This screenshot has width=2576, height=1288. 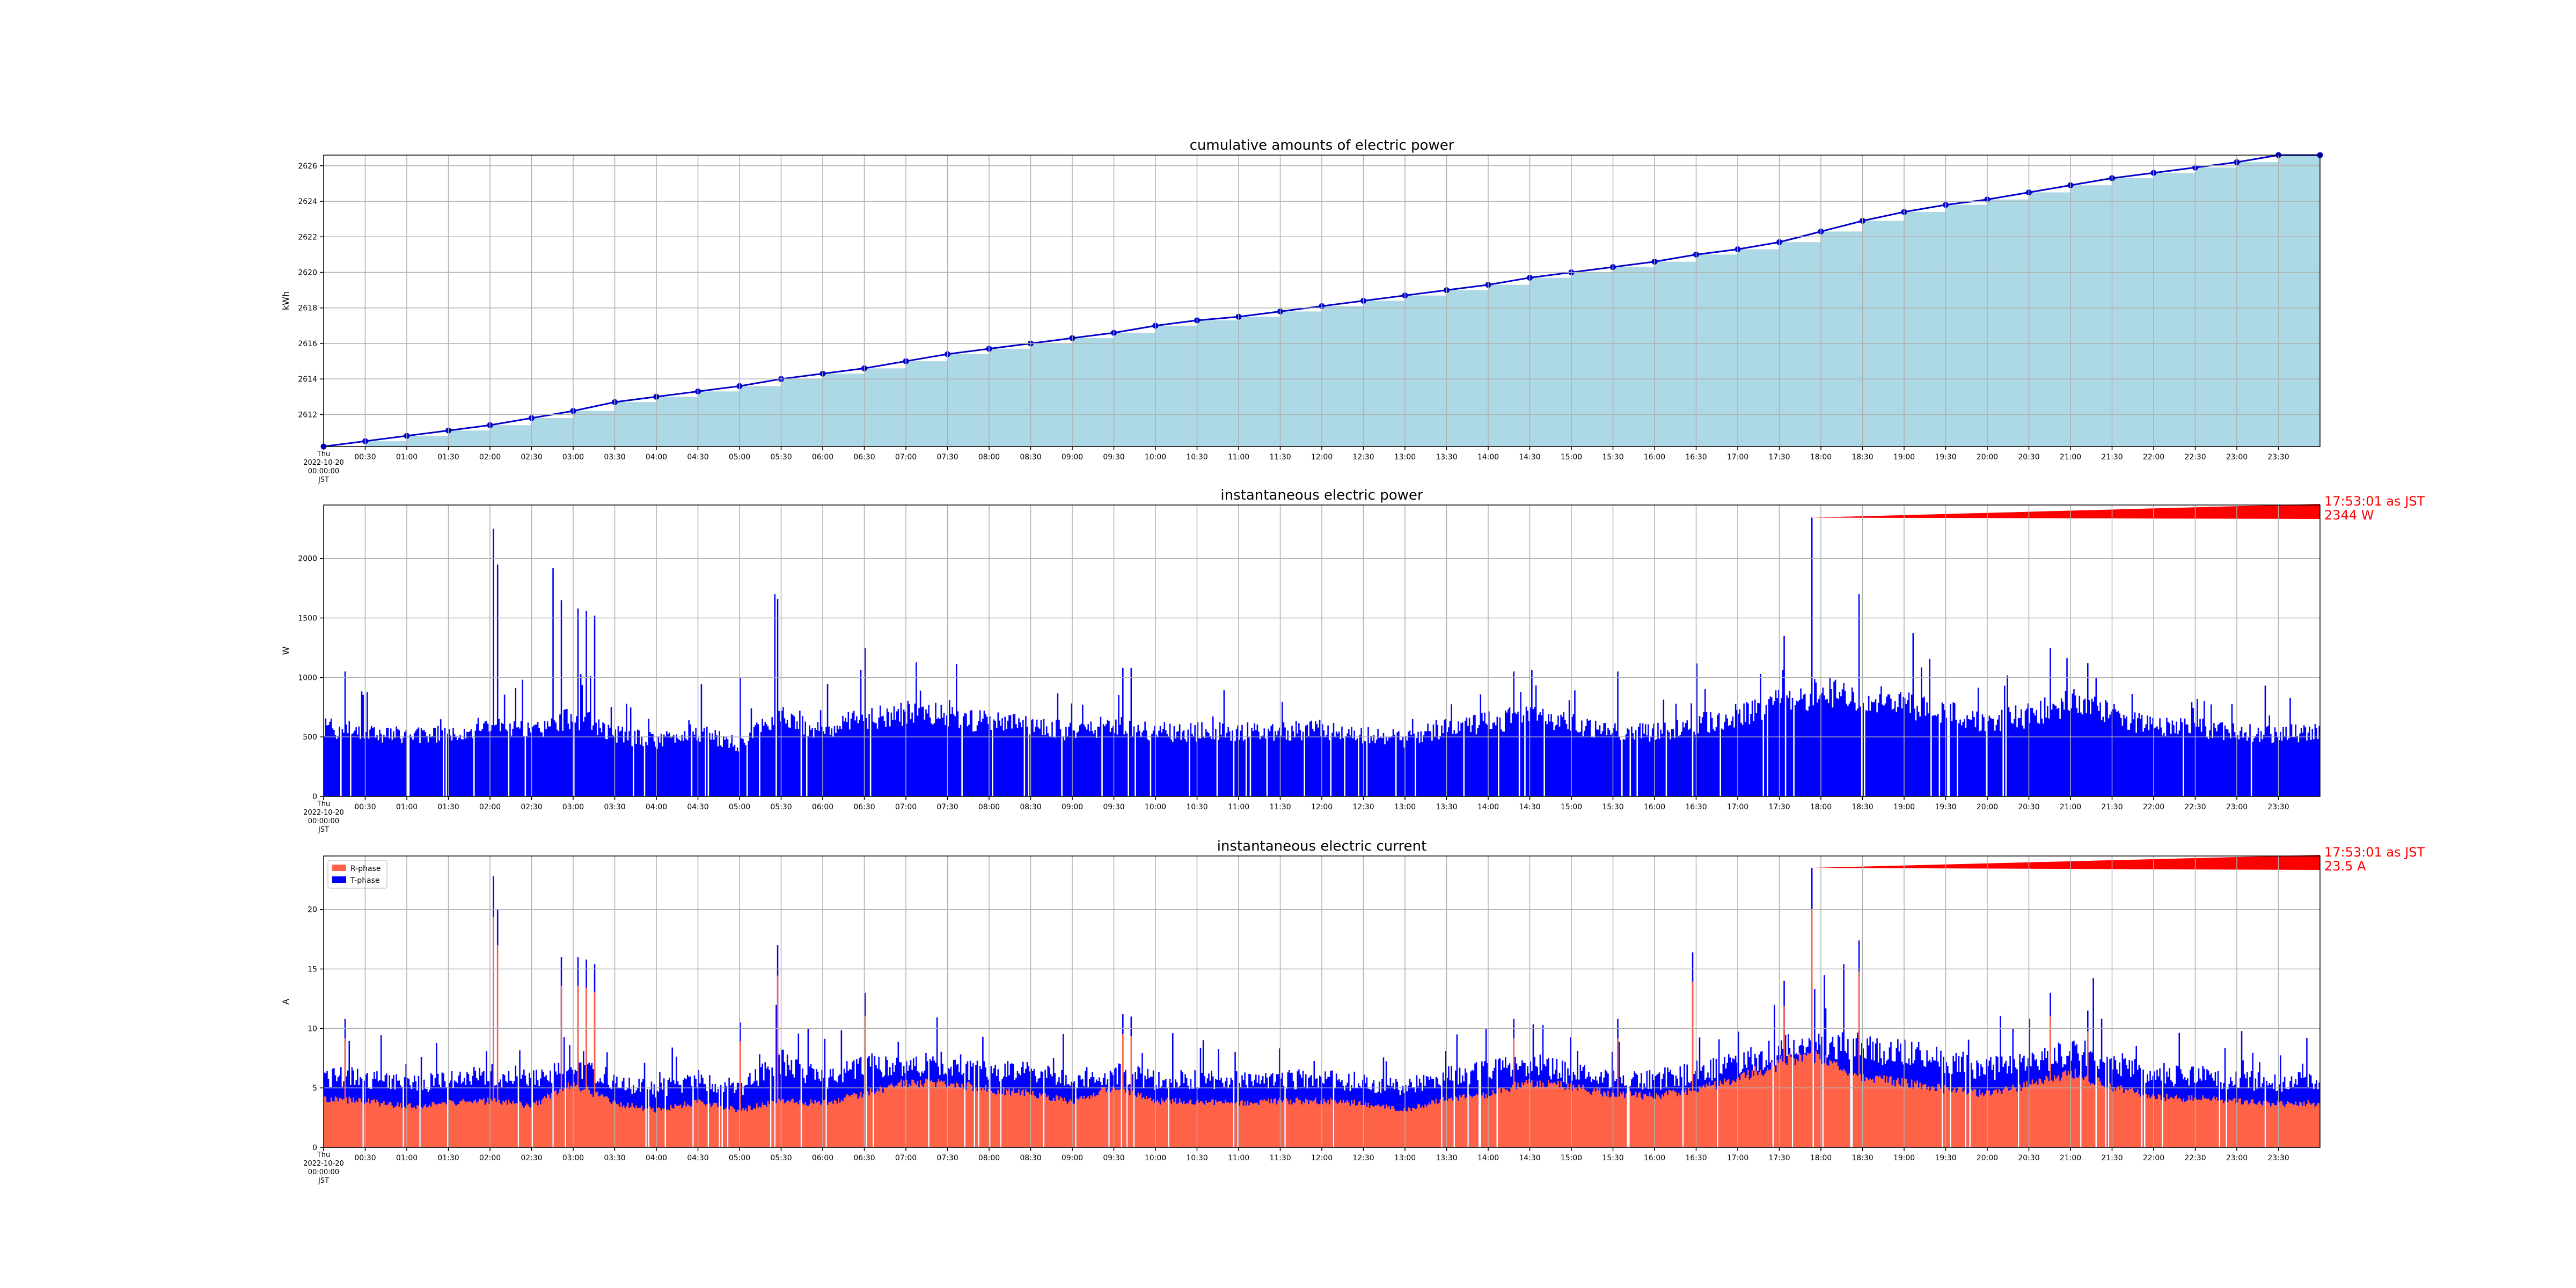 I want to click on y-tick-label: 5, so click(x=314, y=1088).